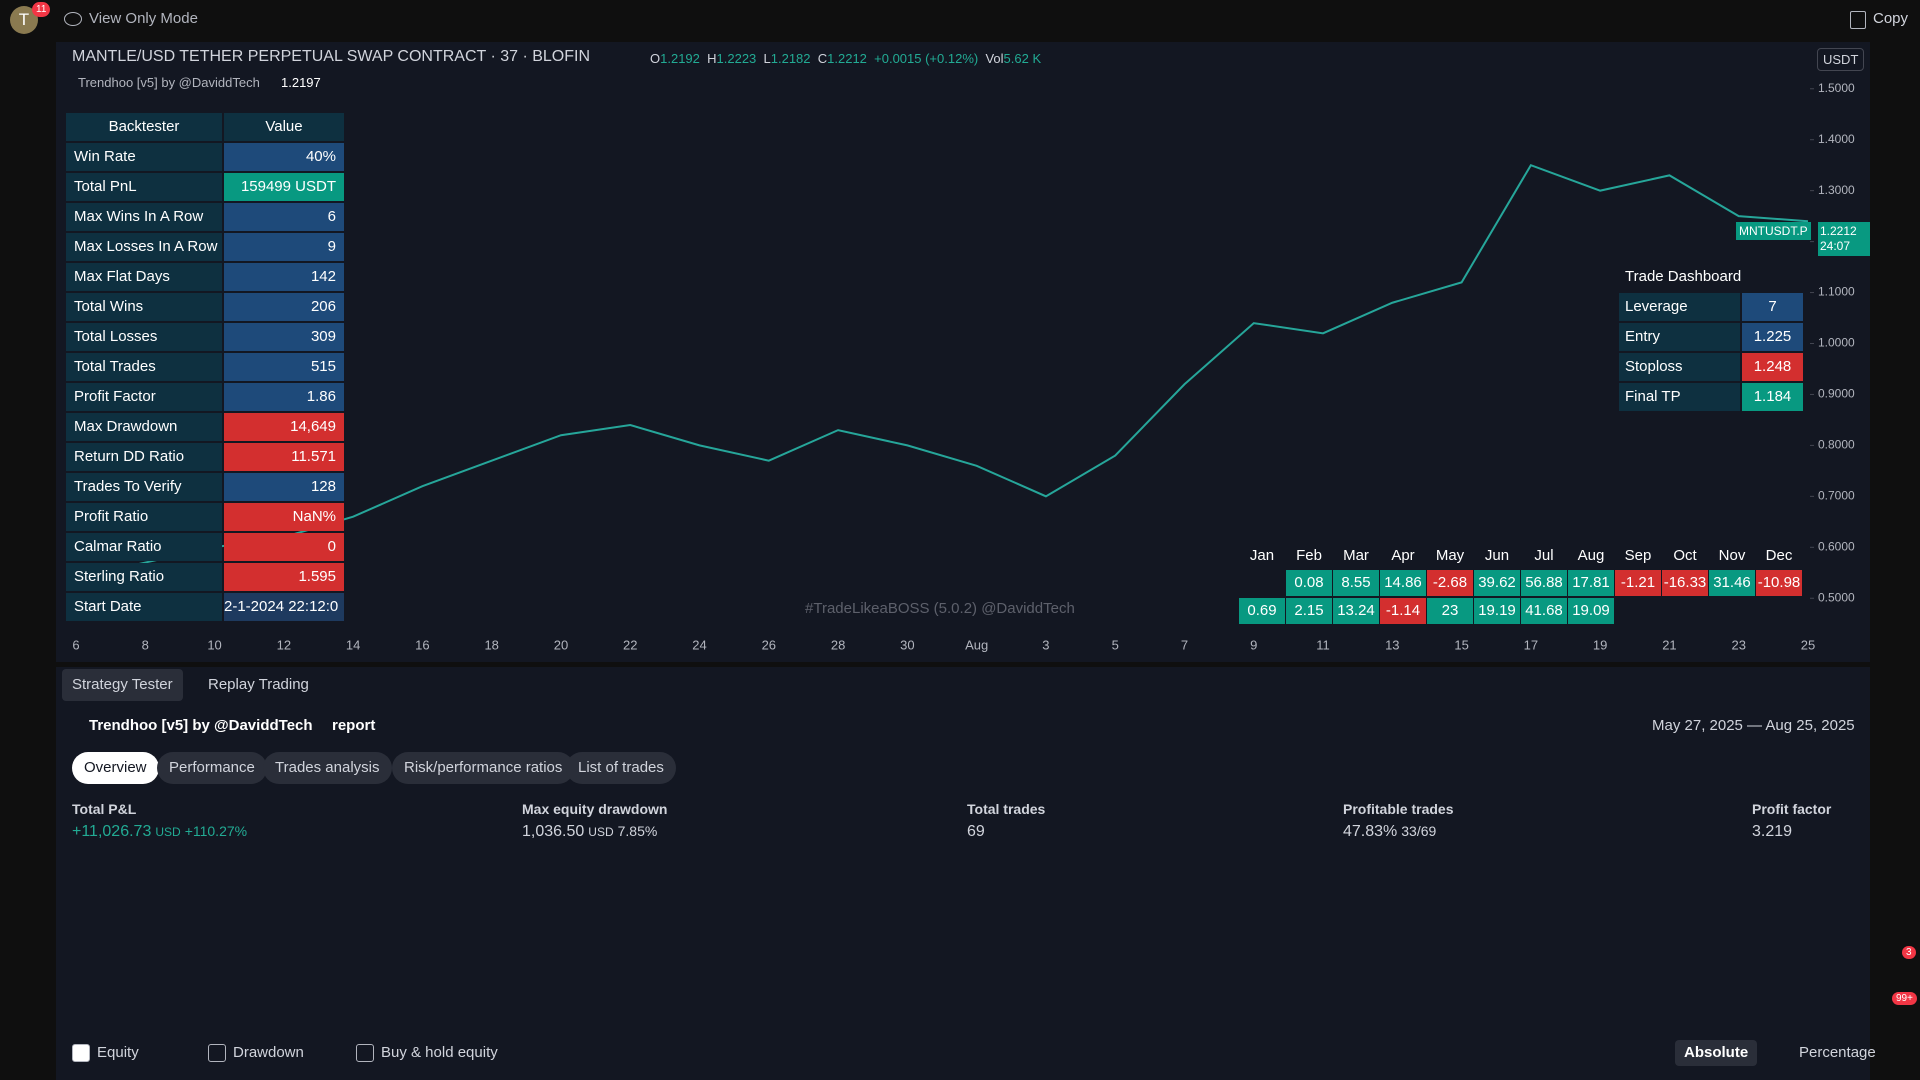 The width and height of the screenshot is (1920, 1080). Describe the element at coordinates (595, 809) in the screenshot. I see `metric-label: Max equity drawdown` at that location.